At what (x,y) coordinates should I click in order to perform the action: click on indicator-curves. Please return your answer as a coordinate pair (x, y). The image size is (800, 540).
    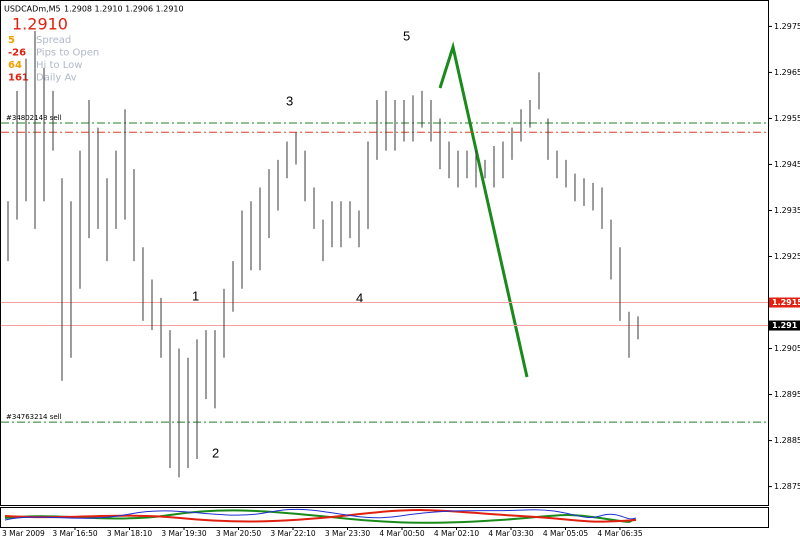
    Looking at the image, I should click on (320, 516).